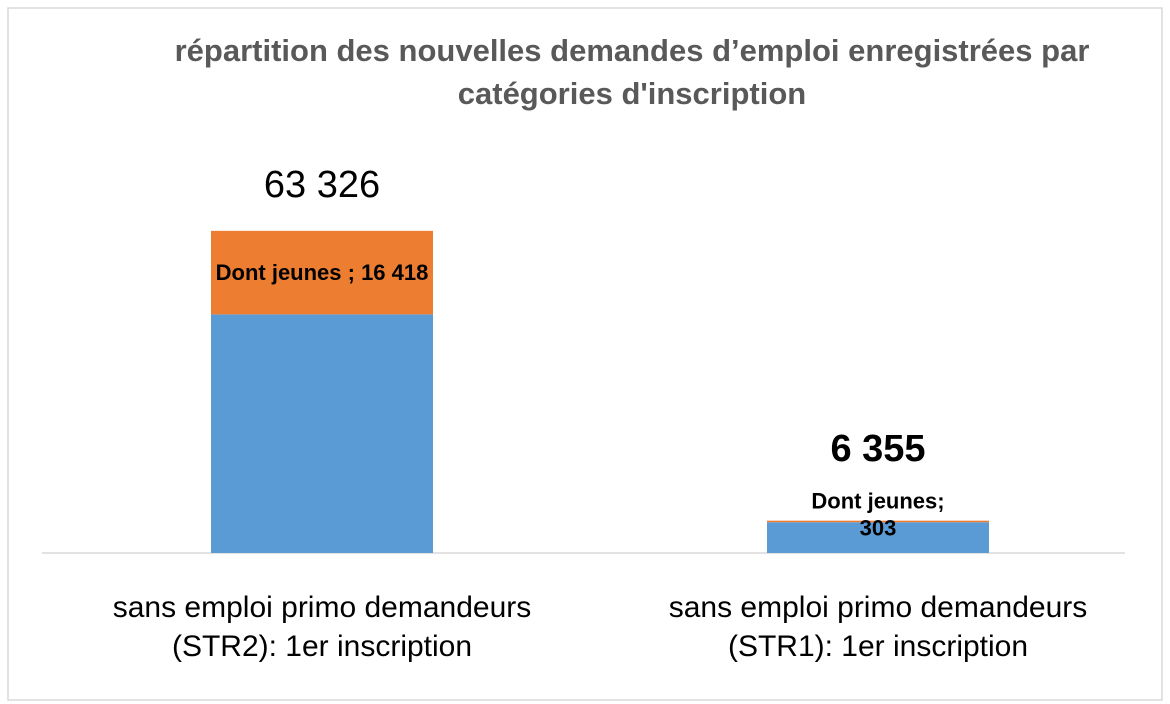 The image size is (1170, 704). What do you see at coordinates (878, 515) in the screenshot?
I see `value-label: Dont jeunes; 303` at bounding box center [878, 515].